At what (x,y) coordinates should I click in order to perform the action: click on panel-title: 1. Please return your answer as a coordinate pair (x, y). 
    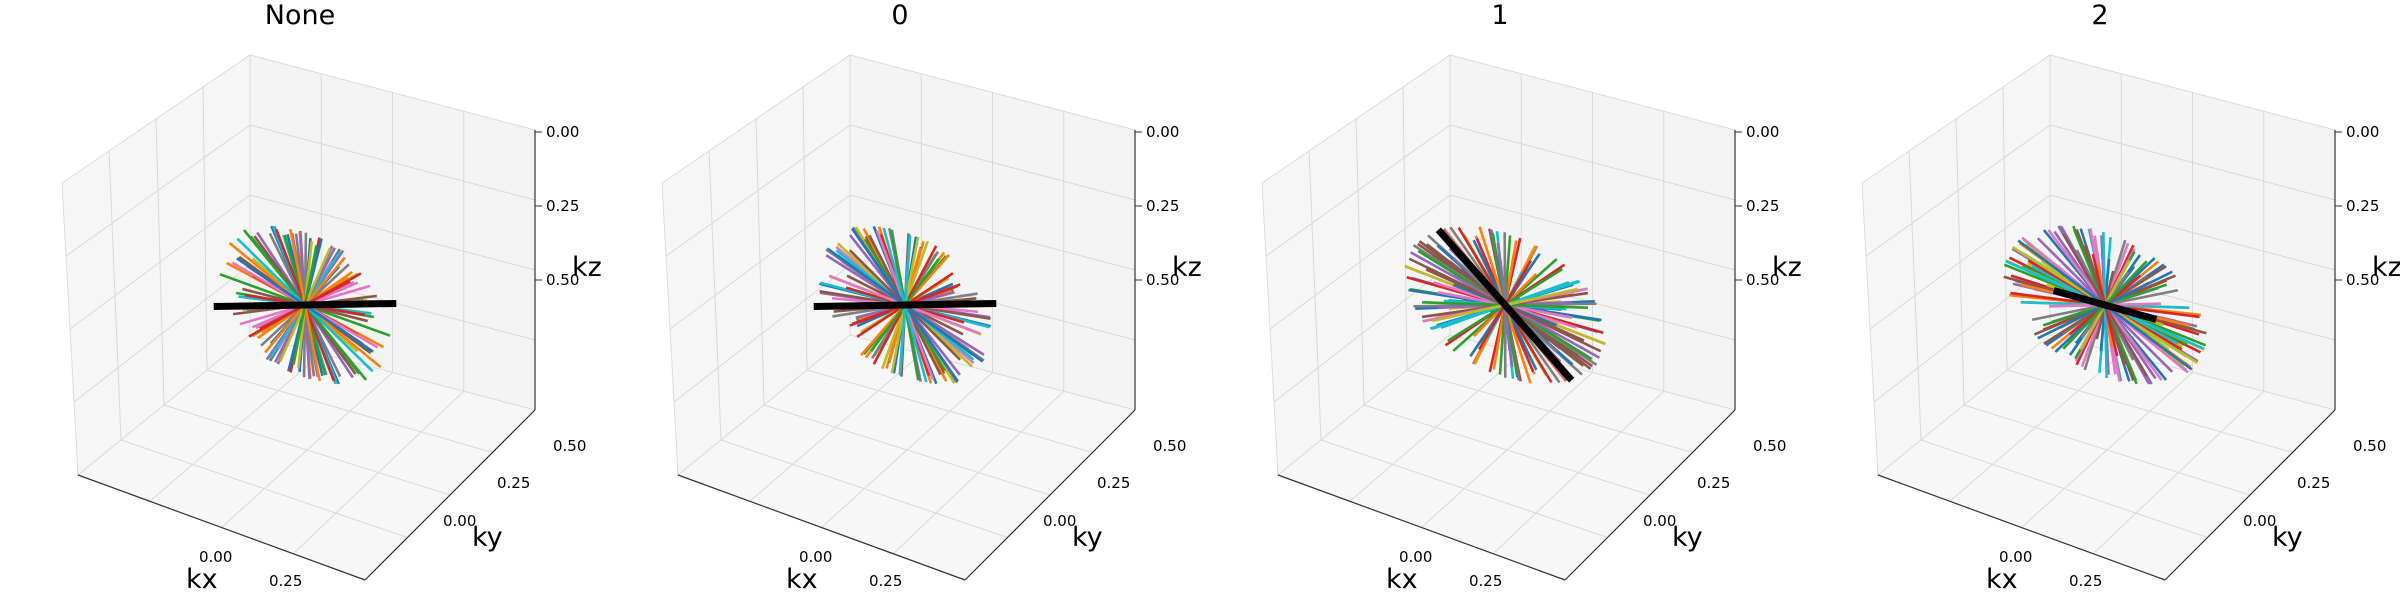
    Looking at the image, I should click on (1499, 15).